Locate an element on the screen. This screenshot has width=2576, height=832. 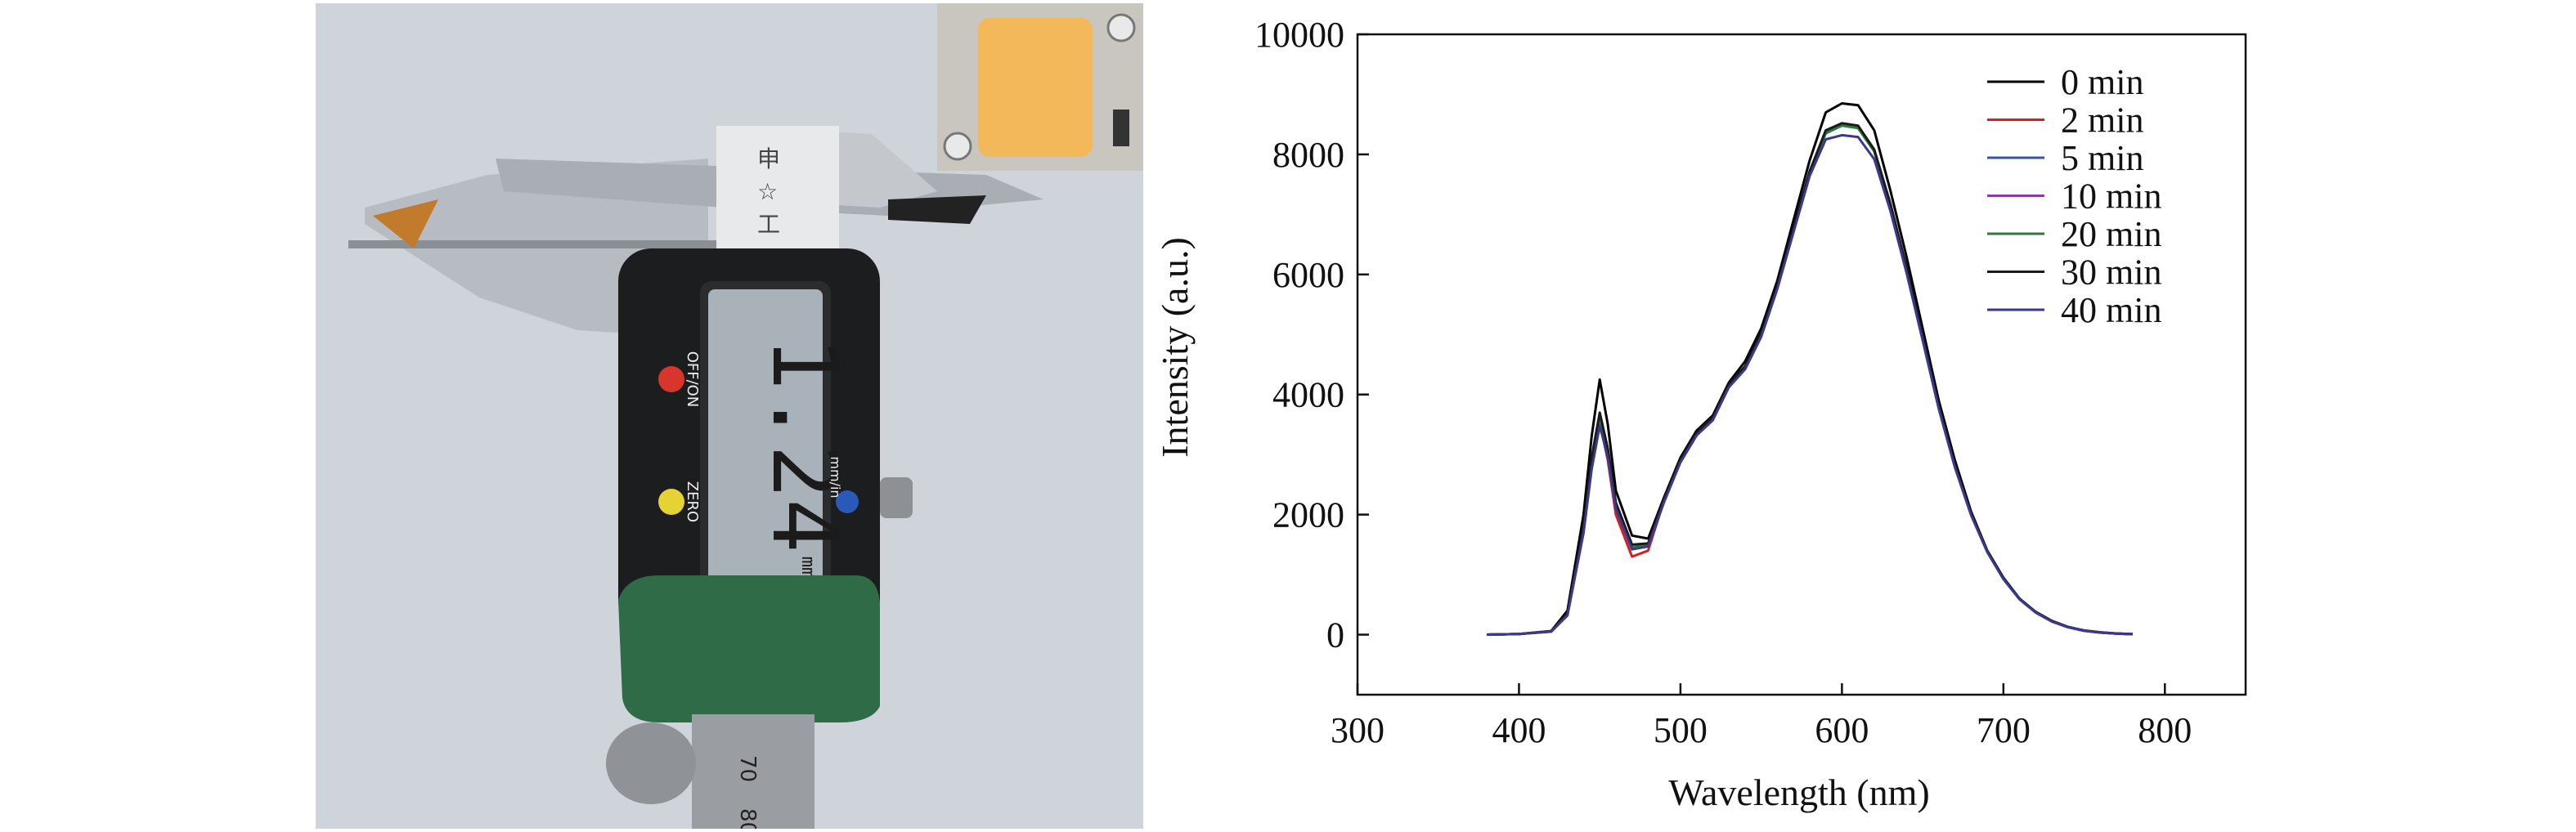
y-axis-title: Intensity (a.u.) is located at coordinates (1175, 347).